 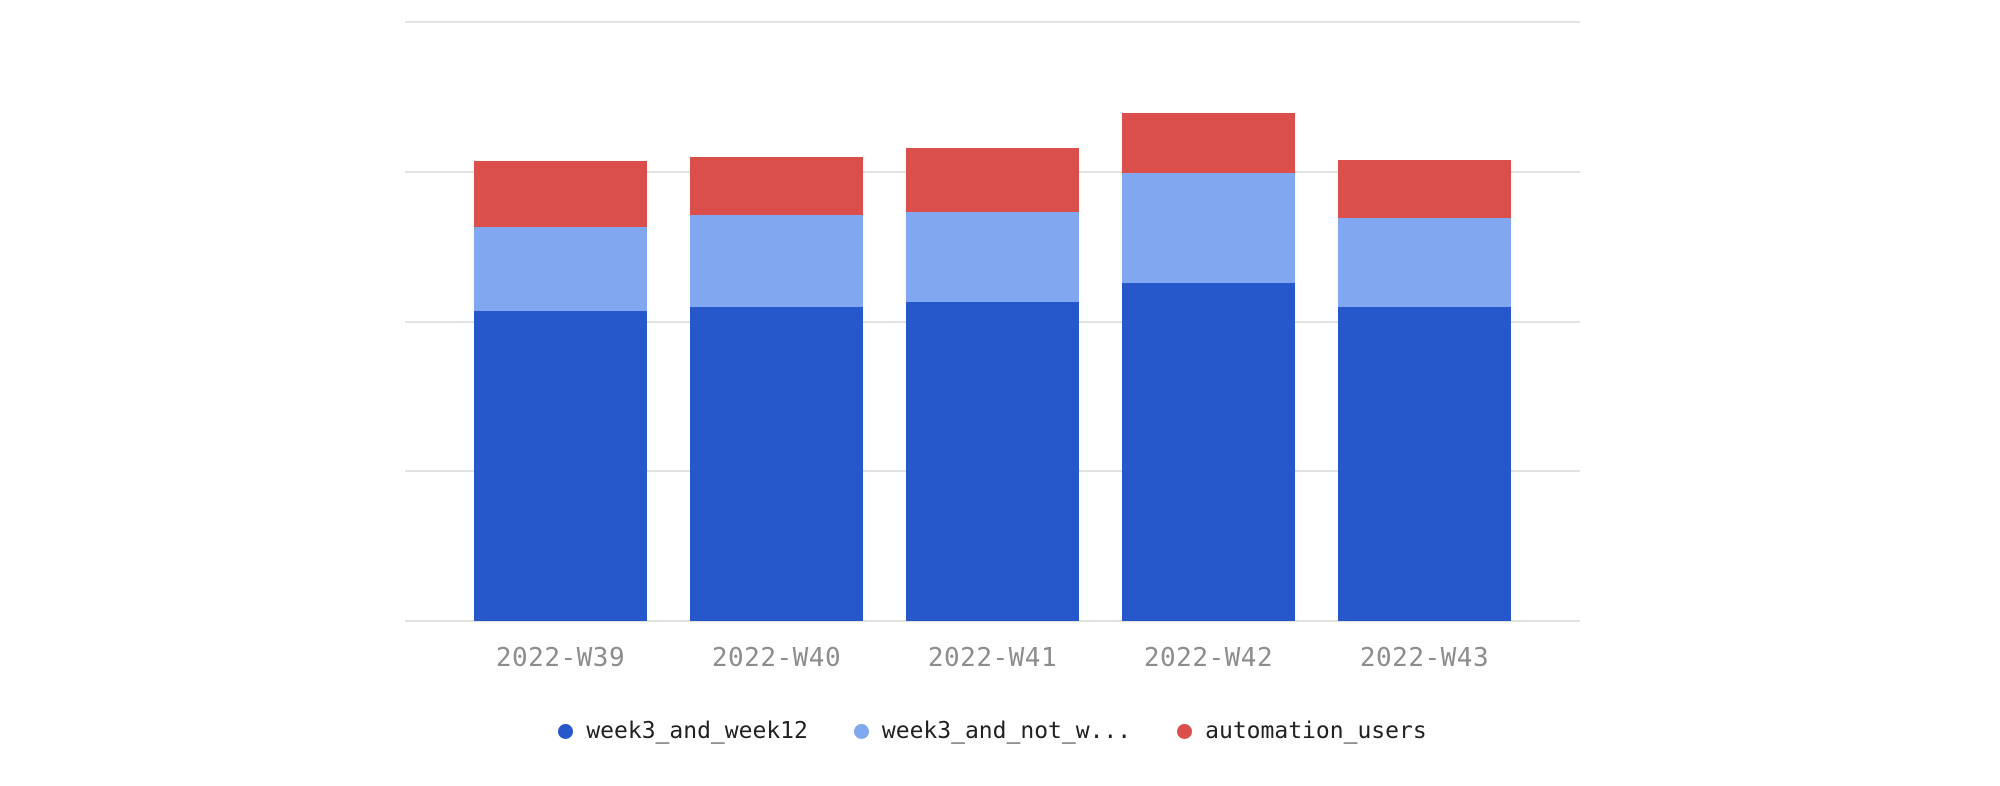 I want to click on x-axis-label: 2022-W40, so click(x=776, y=658).